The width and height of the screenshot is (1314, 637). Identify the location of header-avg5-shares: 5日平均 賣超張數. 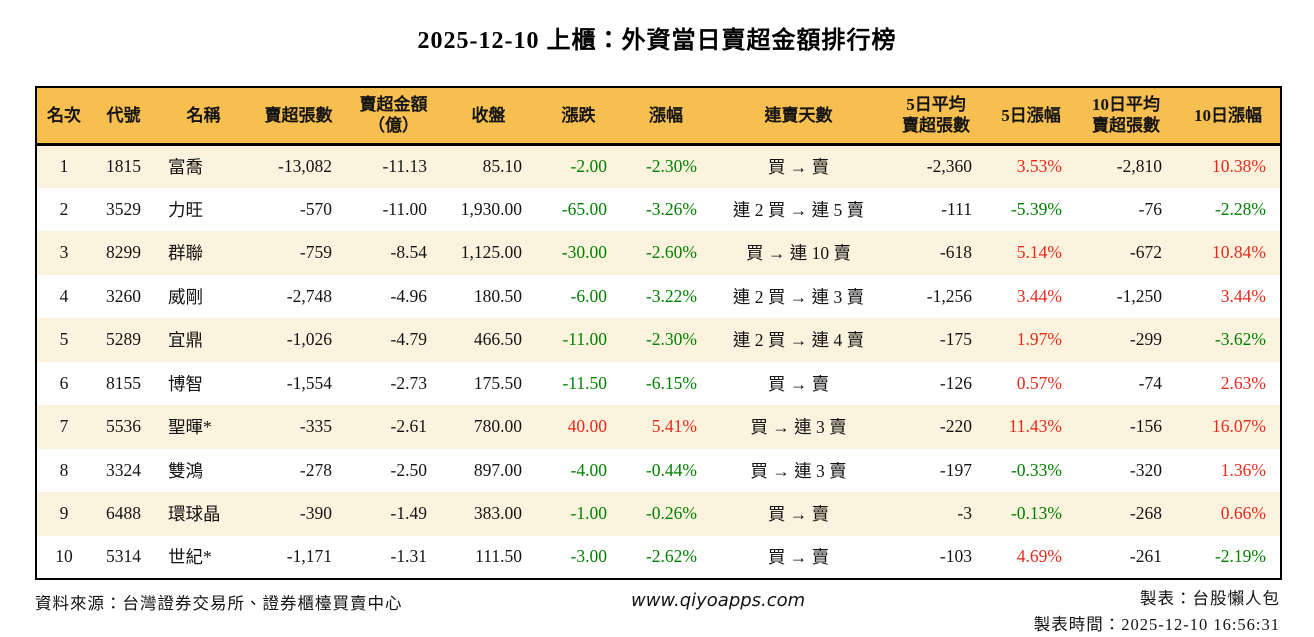
(936, 116).